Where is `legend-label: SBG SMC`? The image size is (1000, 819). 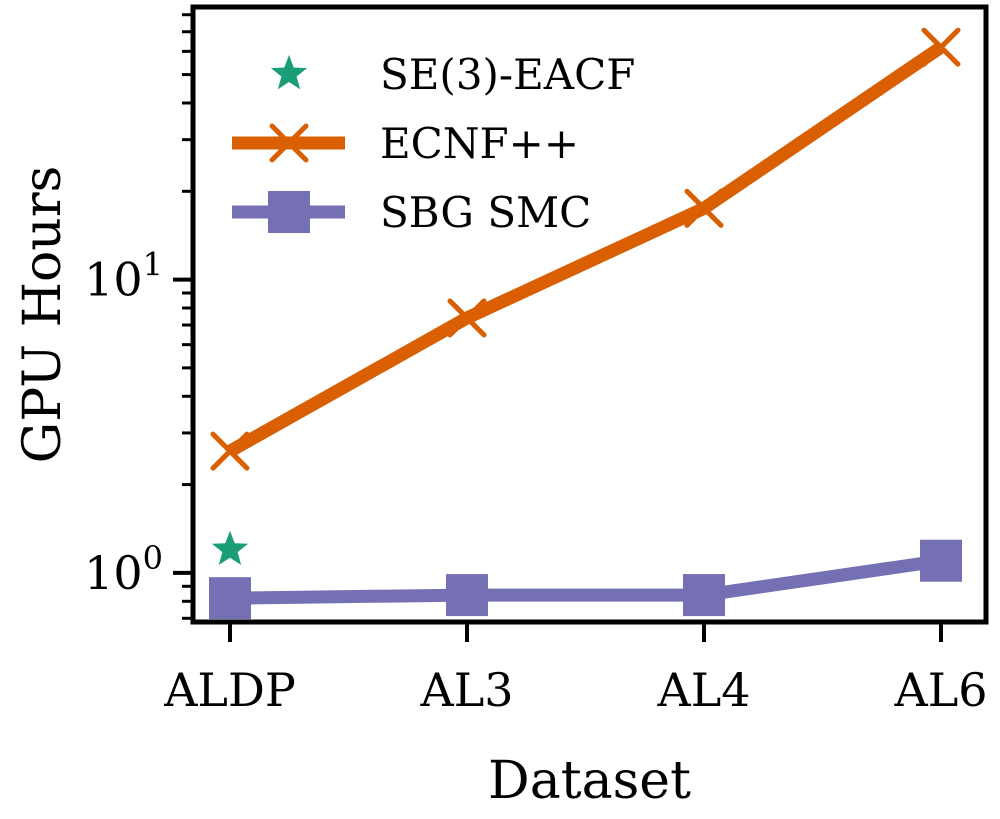
legend-label: SBG SMC is located at coordinates (485, 212).